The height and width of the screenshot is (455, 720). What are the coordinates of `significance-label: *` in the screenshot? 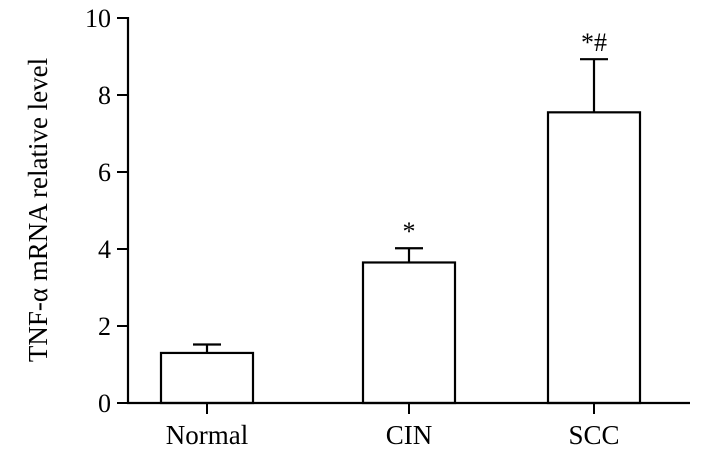 It's located at (409, 231).